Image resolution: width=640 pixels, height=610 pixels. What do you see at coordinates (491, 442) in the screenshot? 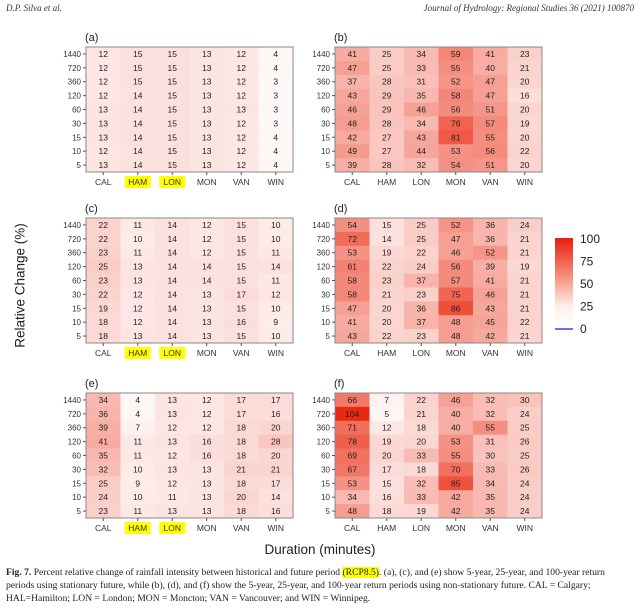
I see `cell-value-label: 31` at bounding box center [491, 442].